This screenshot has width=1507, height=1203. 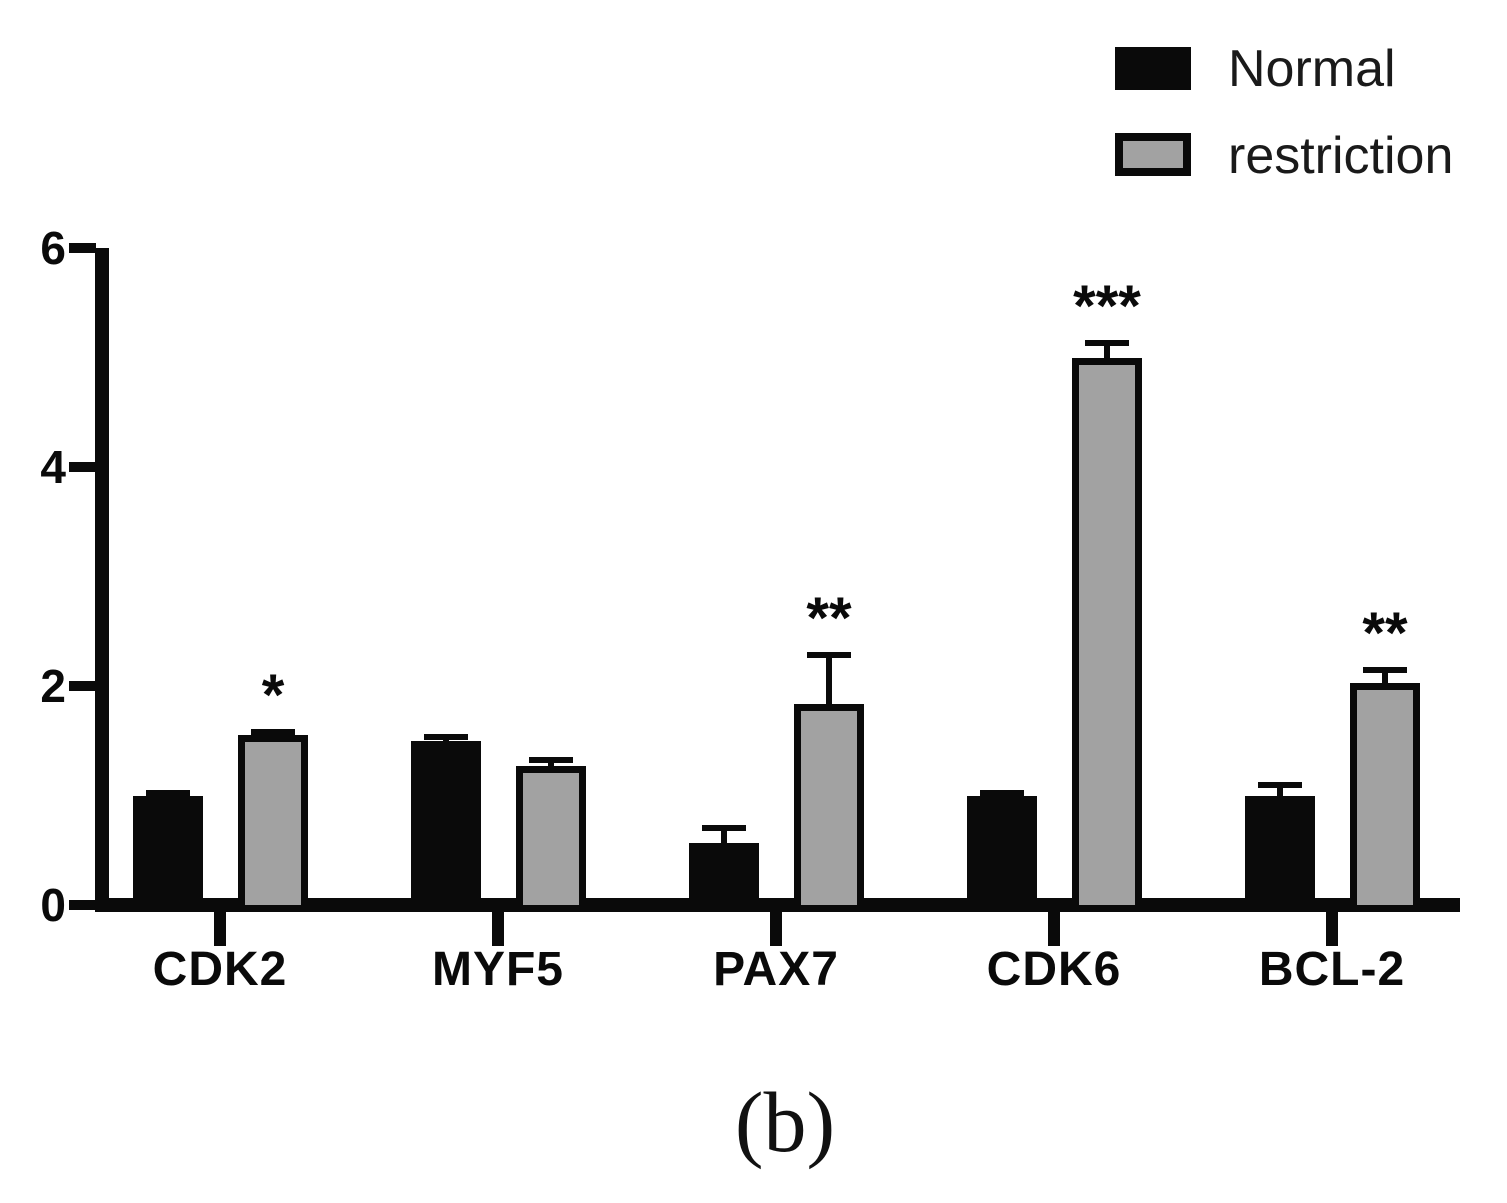 What do you see at coordinates (1312, 69) in the screenshot?
I see `legend-label-normal: Normal` at bounding box center [1312, 69].